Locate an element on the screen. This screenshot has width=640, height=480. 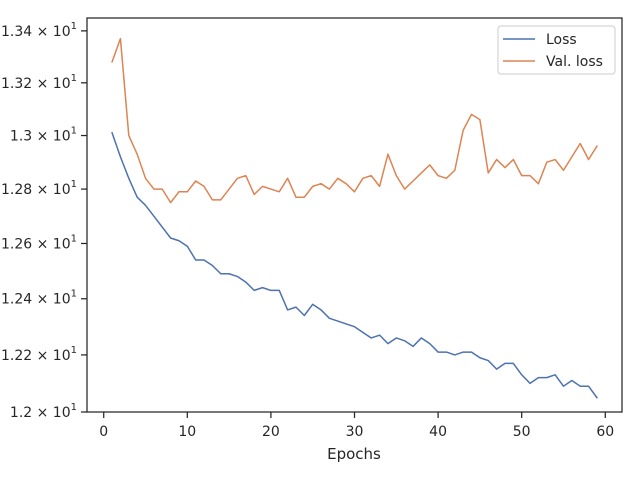
x-axis: 0 10 20 30 40 50 60 is located at coordinates (356, 426).